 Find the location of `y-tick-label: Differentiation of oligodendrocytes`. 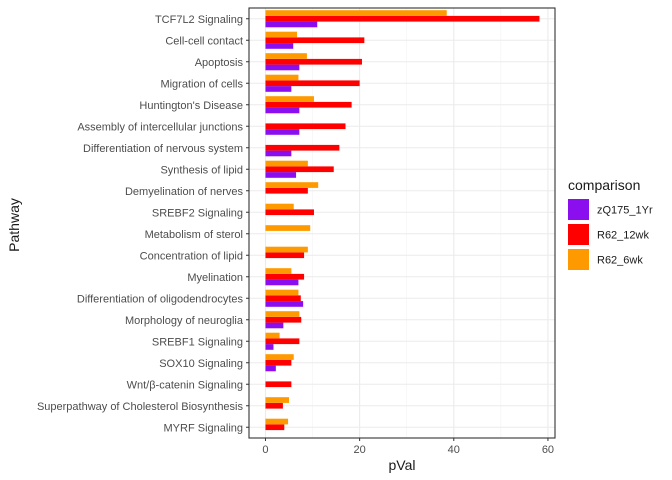

y-tick-label: Differentiation of oligodendrocytes is located at coordinates (160, 299).